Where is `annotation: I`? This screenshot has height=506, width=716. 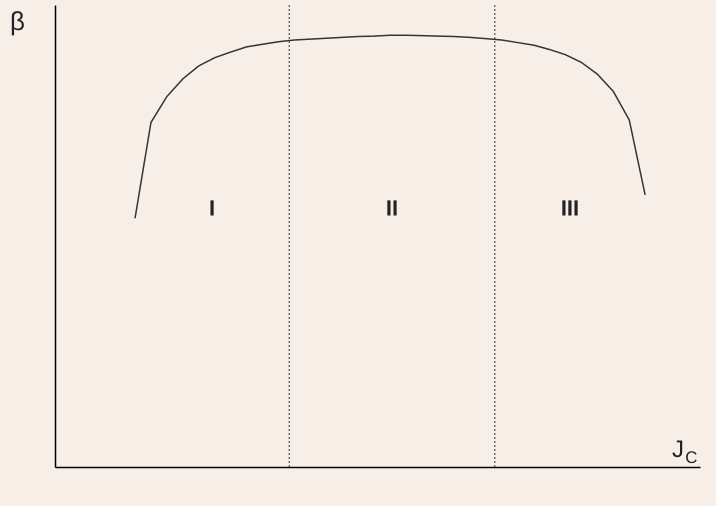
annotation: I is located at coordinates (212, 207).